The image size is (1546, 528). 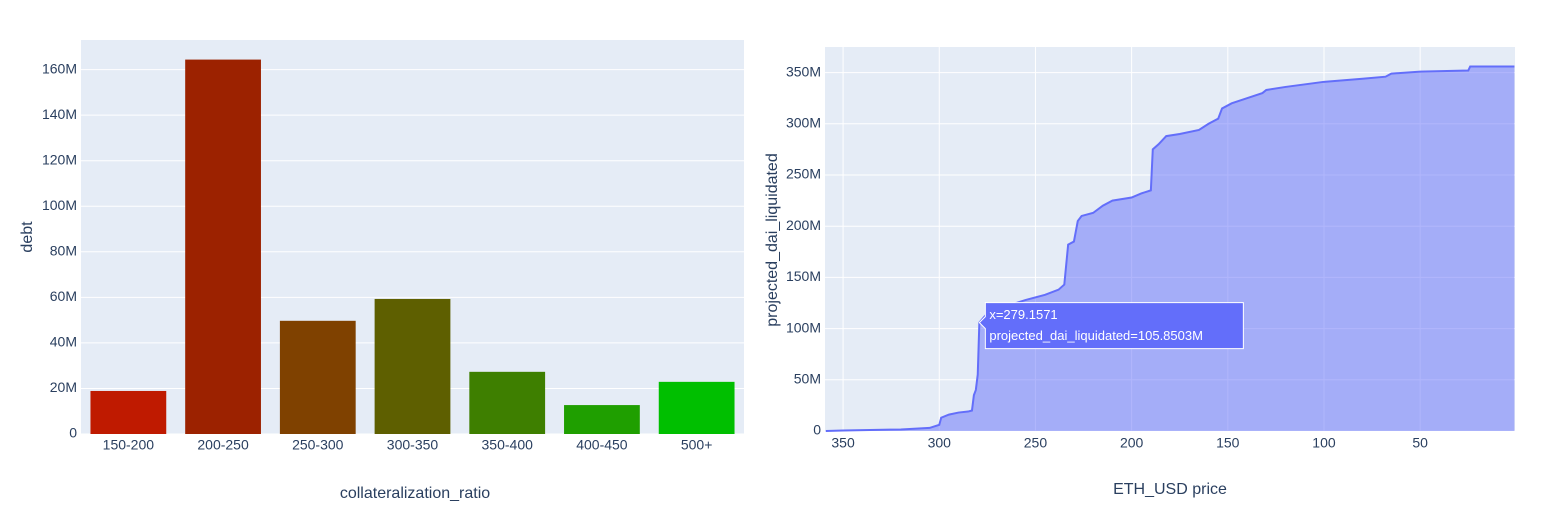 I want to click on hover-text: projected_dai_liquidated=105.8503M, so click(x=1096, y=335).